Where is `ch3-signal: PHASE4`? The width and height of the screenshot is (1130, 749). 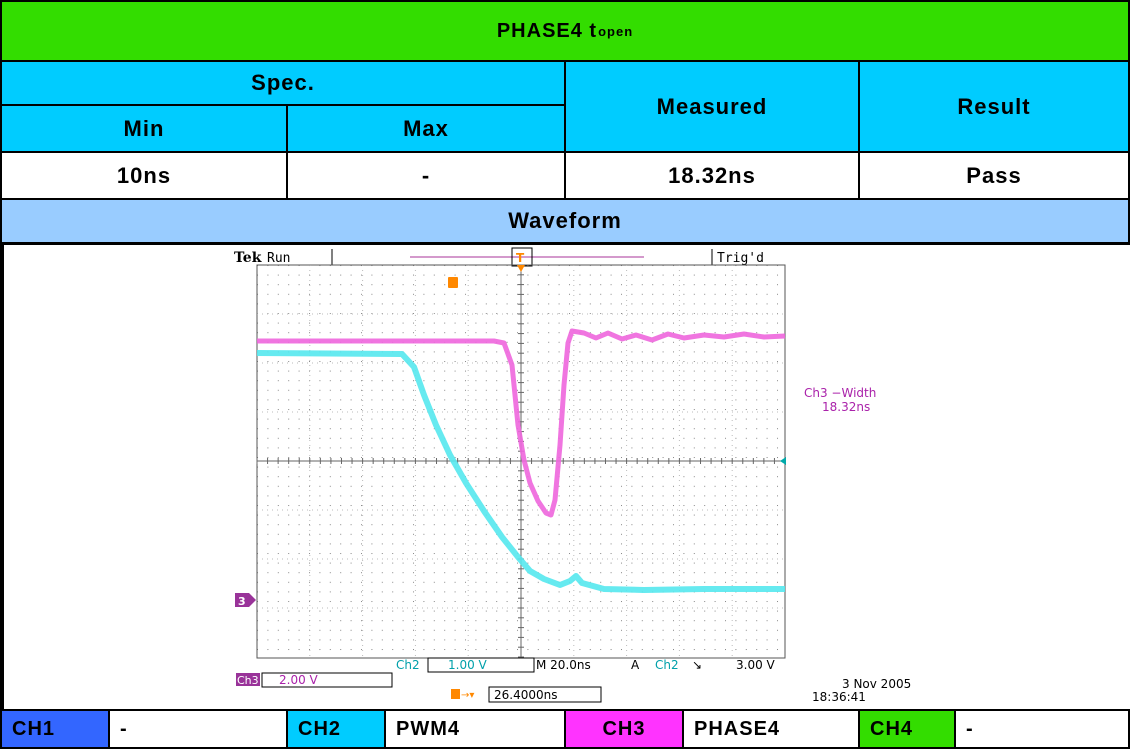
ch3-signal: PHASE4 is located at coordinates (771, 729).